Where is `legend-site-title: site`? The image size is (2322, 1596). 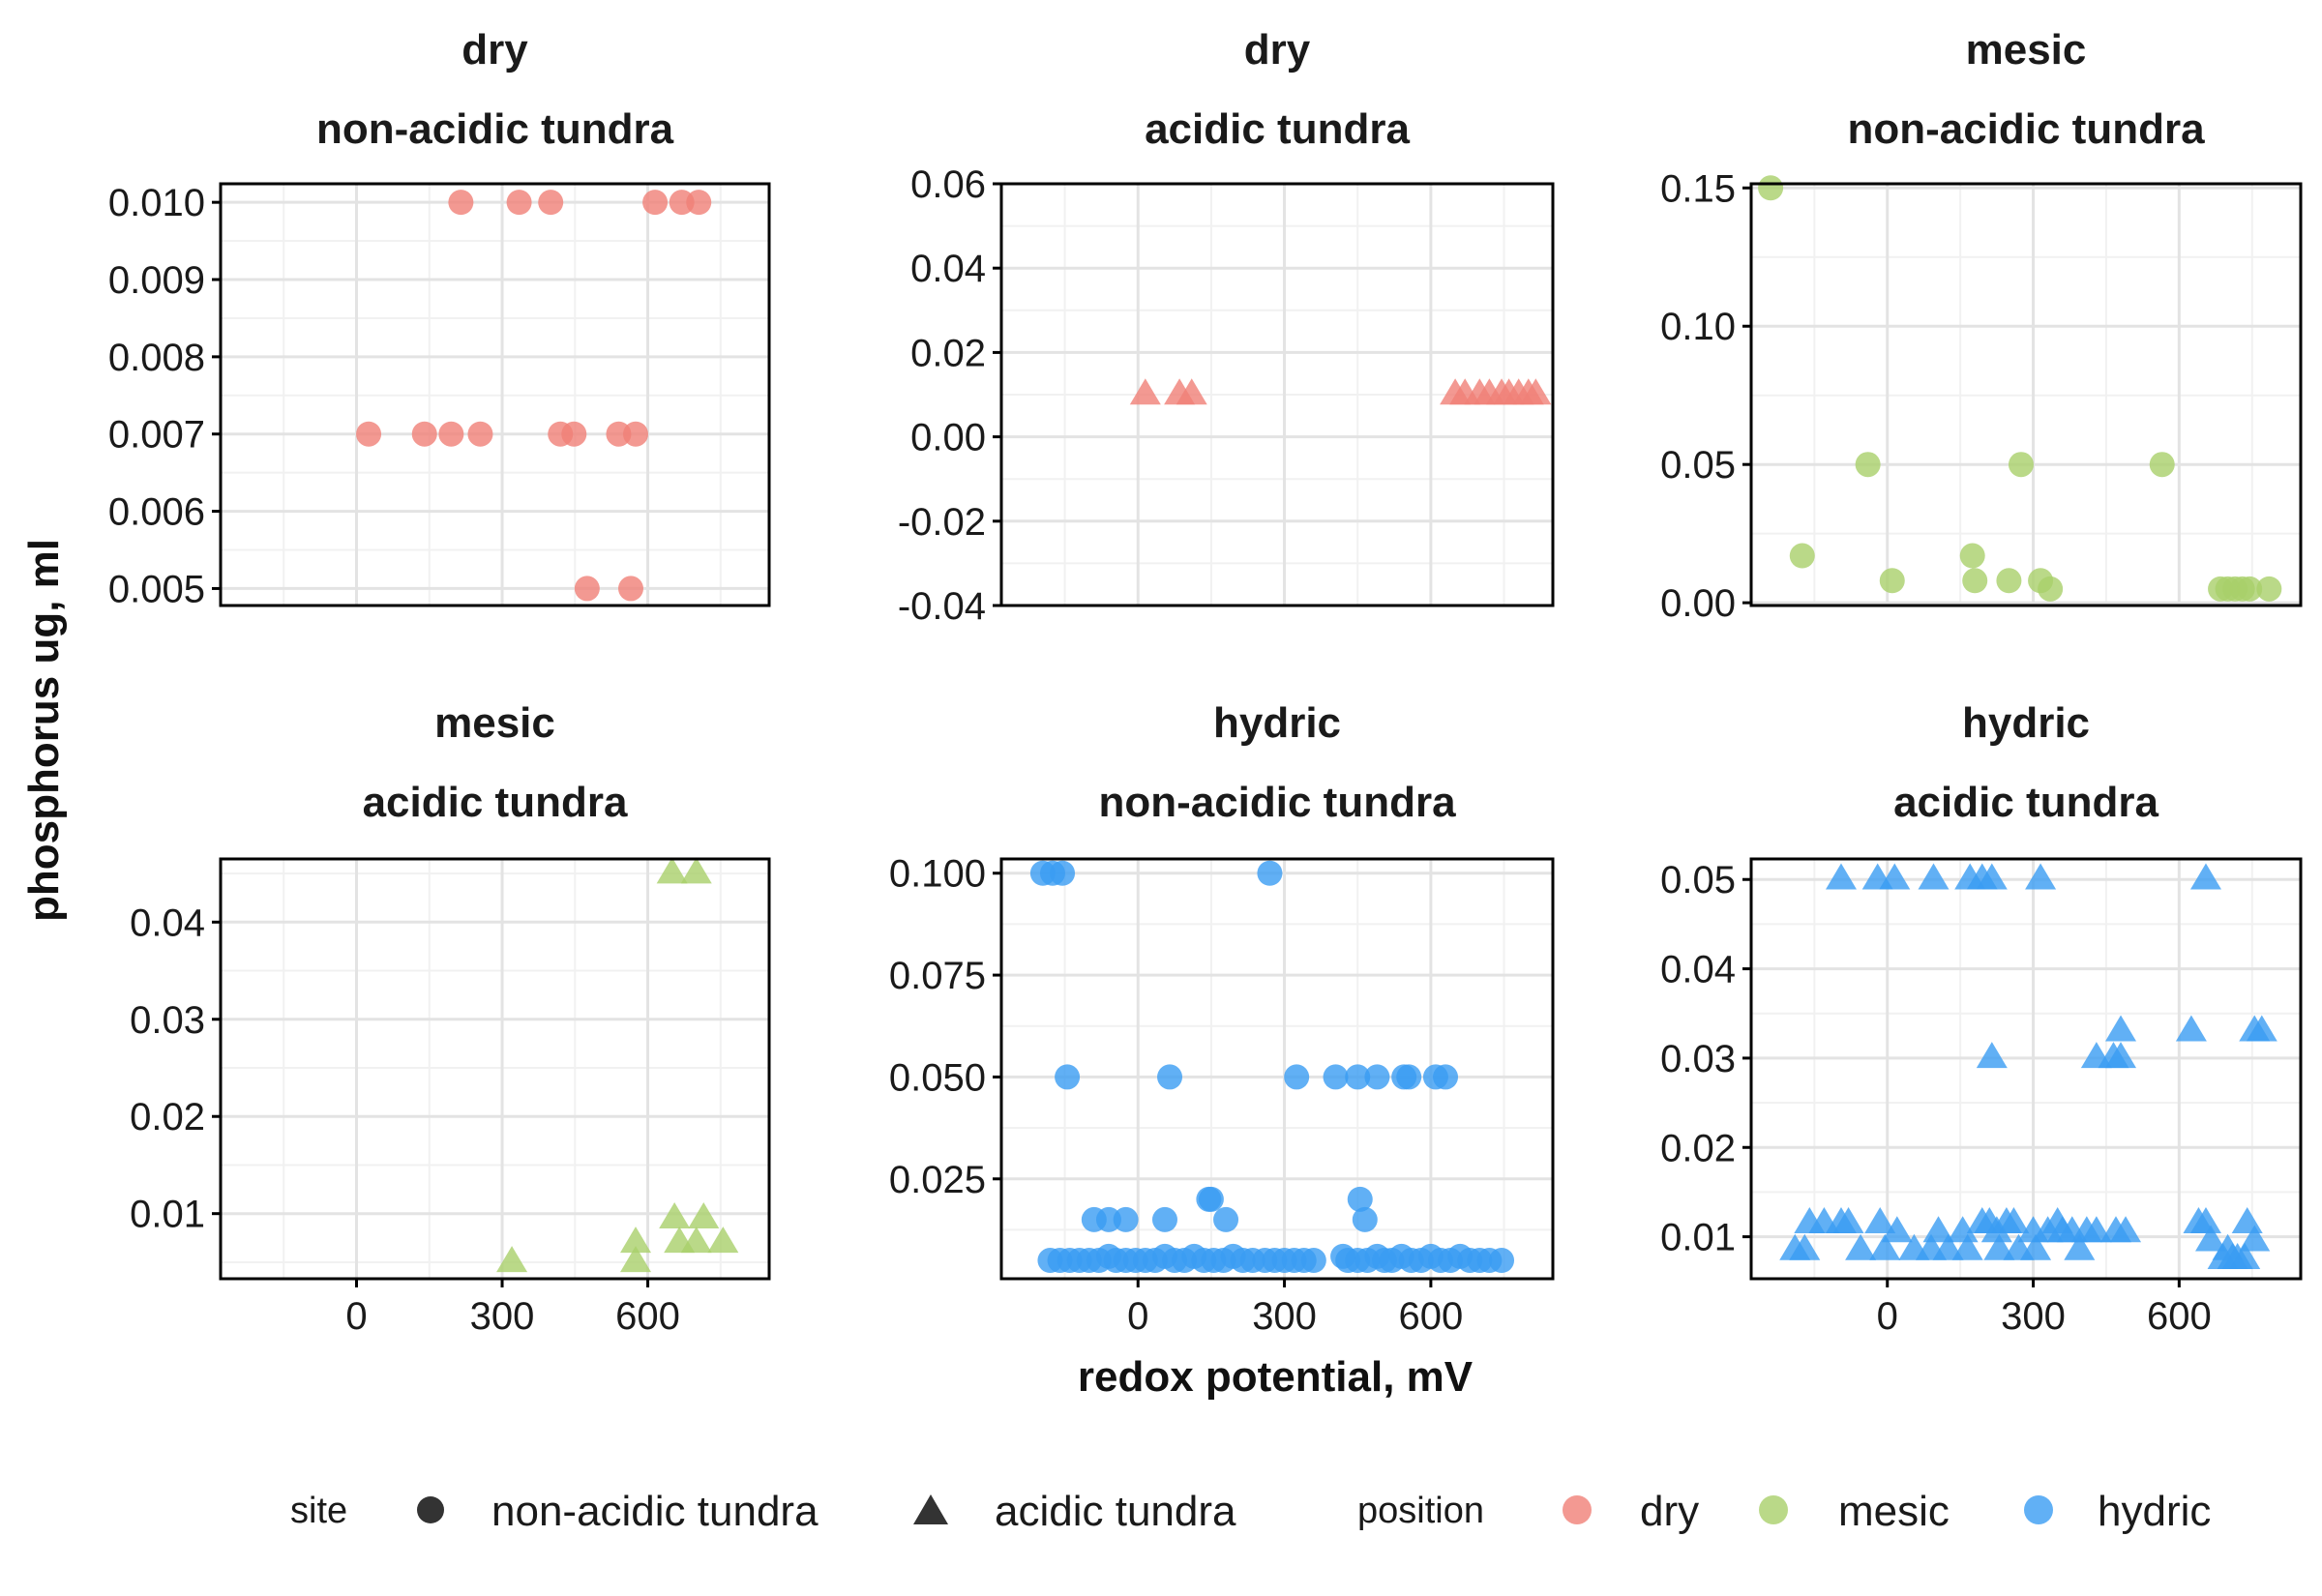 legend-site-title: site is located at coordinates (318, 1511).